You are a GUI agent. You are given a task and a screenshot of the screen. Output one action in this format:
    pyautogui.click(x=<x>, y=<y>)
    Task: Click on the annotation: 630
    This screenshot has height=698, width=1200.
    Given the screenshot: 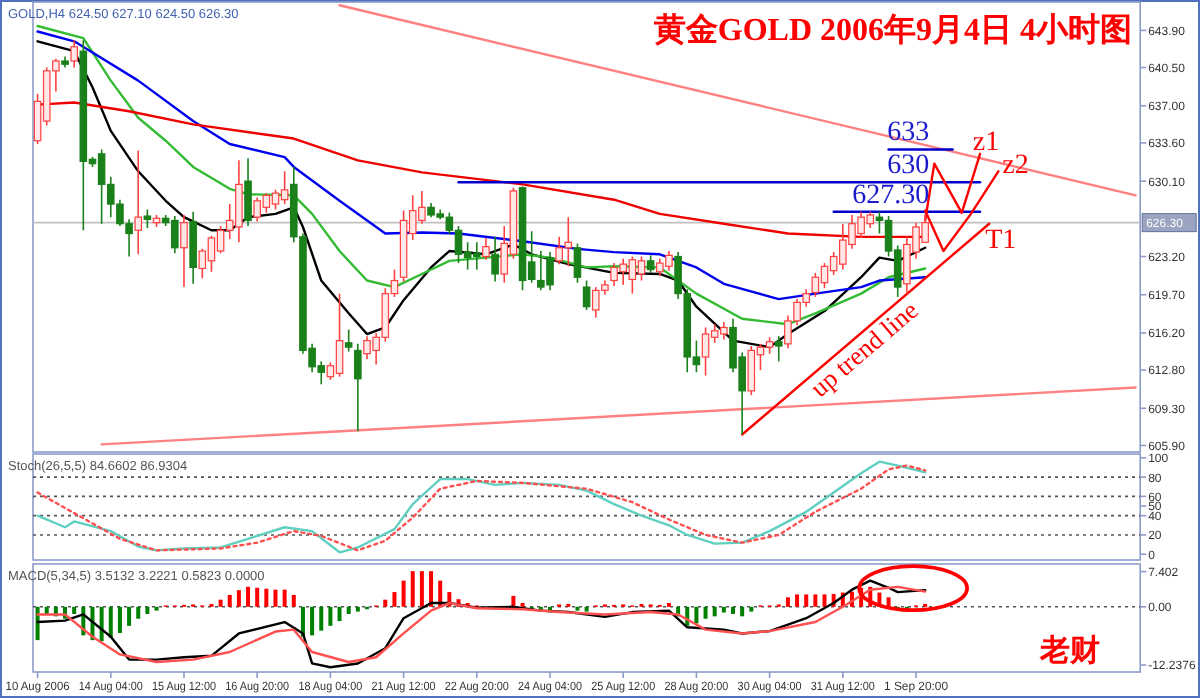 What is the action you would take?
    pyautogui.click(x=908, y=166)
    